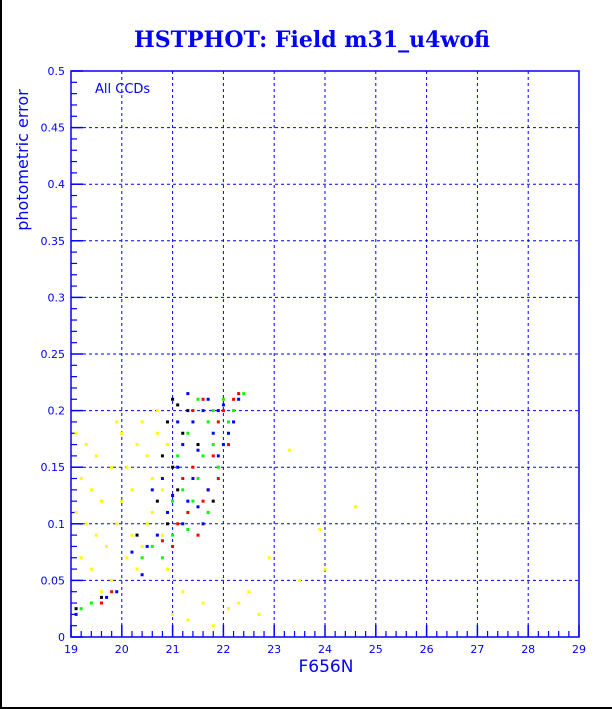 The height and width of the screenshot is (709, 612). What do you see at coordinates (53, 354) in the screenshot?
I see `y-tick-label: 0.25` at bounding box center [53, 354].